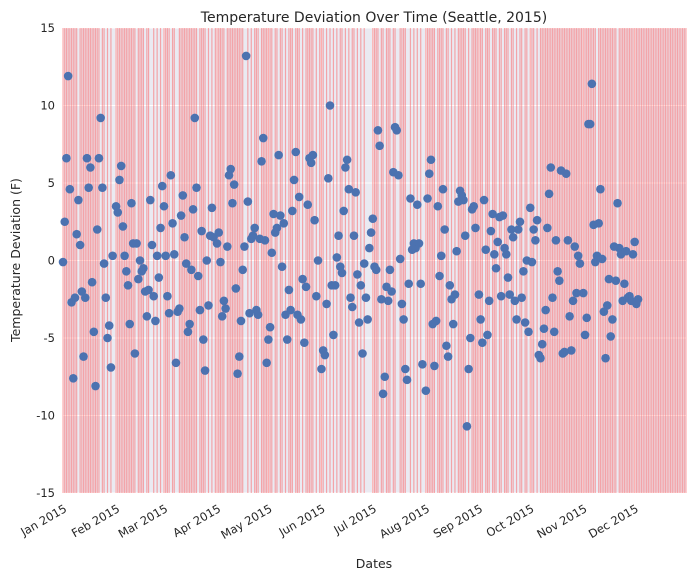 The width and height of the screenshot is (694, 577). What do you see at coordinates (354, 519) in the screenshot?
I see `x-tick-label: Jul 2015` at bounding box center [354, 519].